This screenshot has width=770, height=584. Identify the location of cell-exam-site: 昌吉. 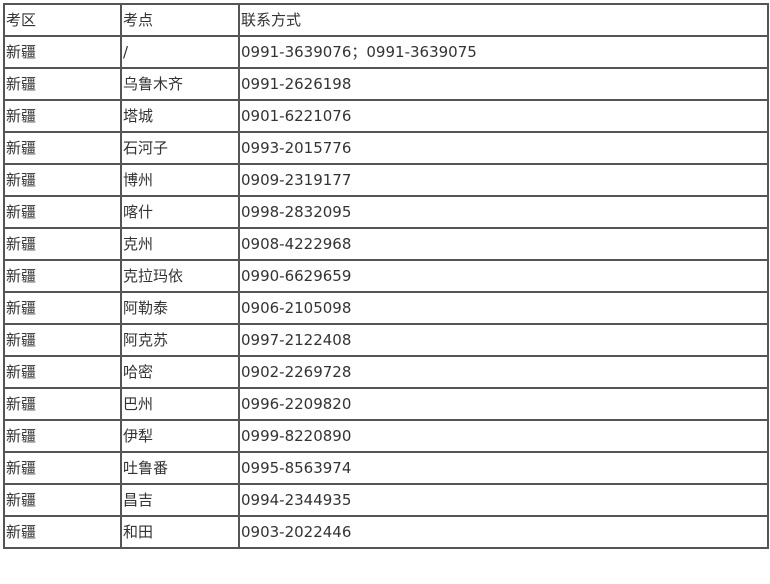
(180, 500).